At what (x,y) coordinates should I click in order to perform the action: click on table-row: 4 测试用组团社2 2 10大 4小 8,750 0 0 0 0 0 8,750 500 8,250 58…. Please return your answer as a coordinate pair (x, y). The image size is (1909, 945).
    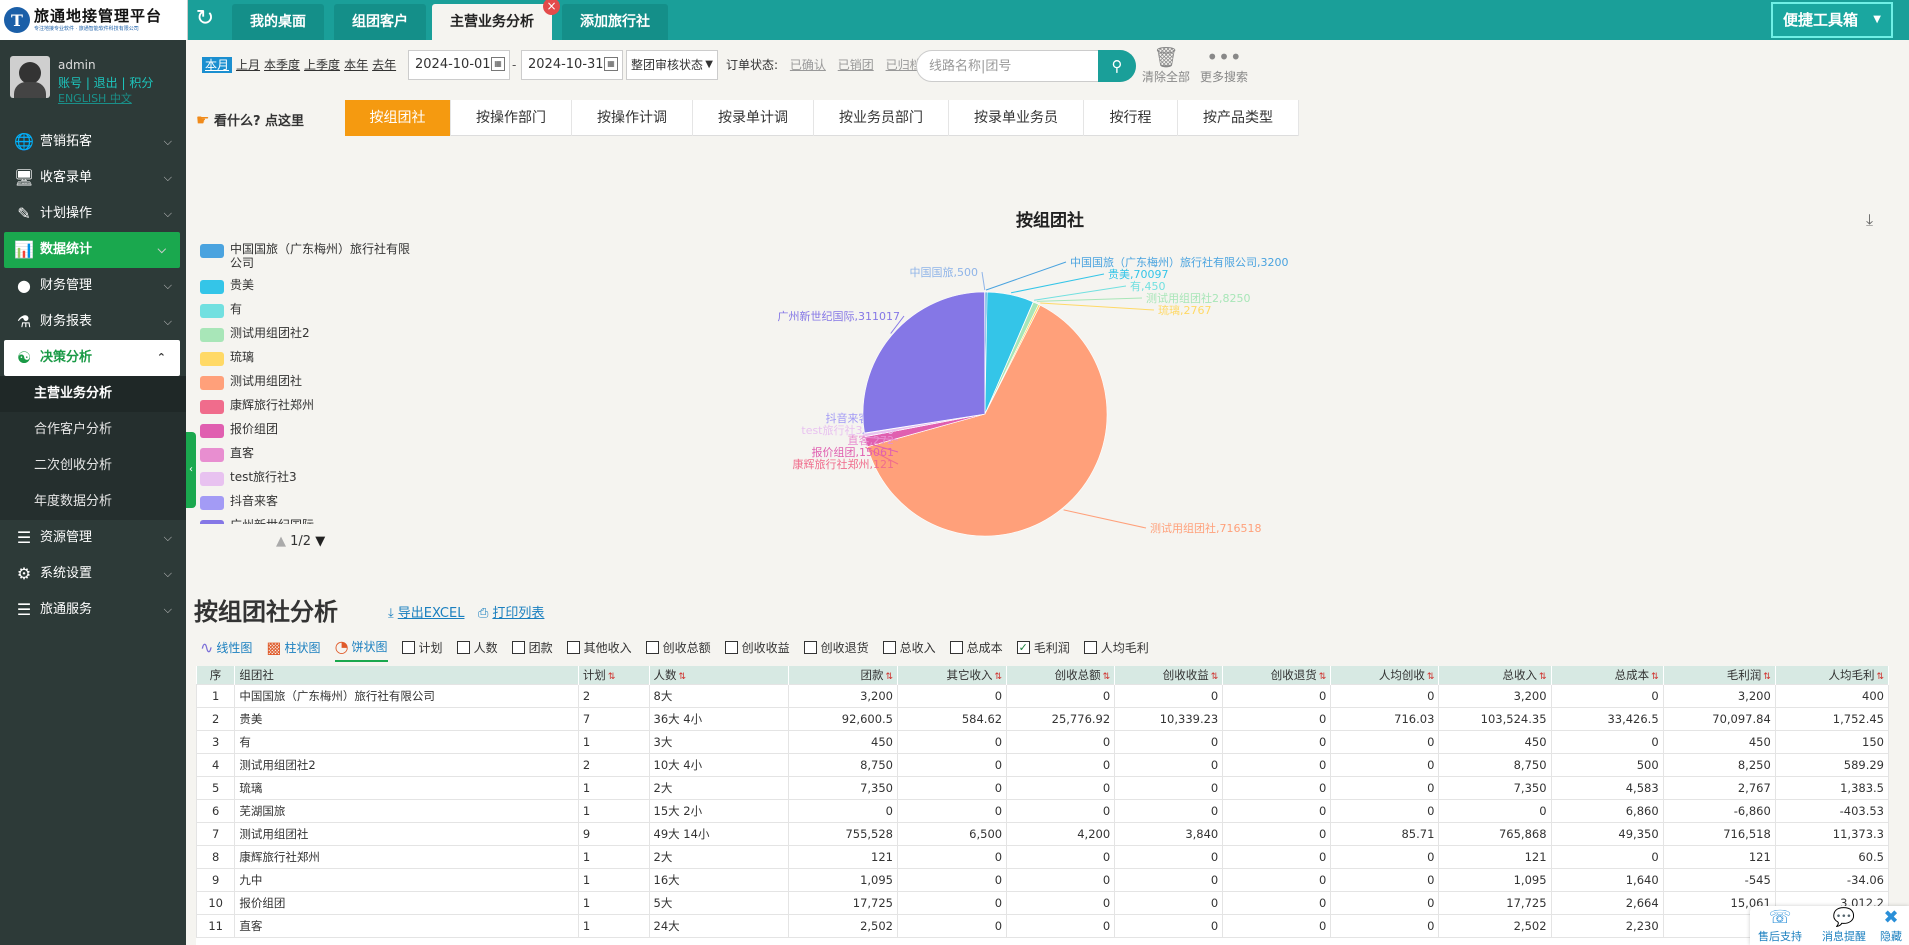
    Looking at the image, I should click on (1042, 764).